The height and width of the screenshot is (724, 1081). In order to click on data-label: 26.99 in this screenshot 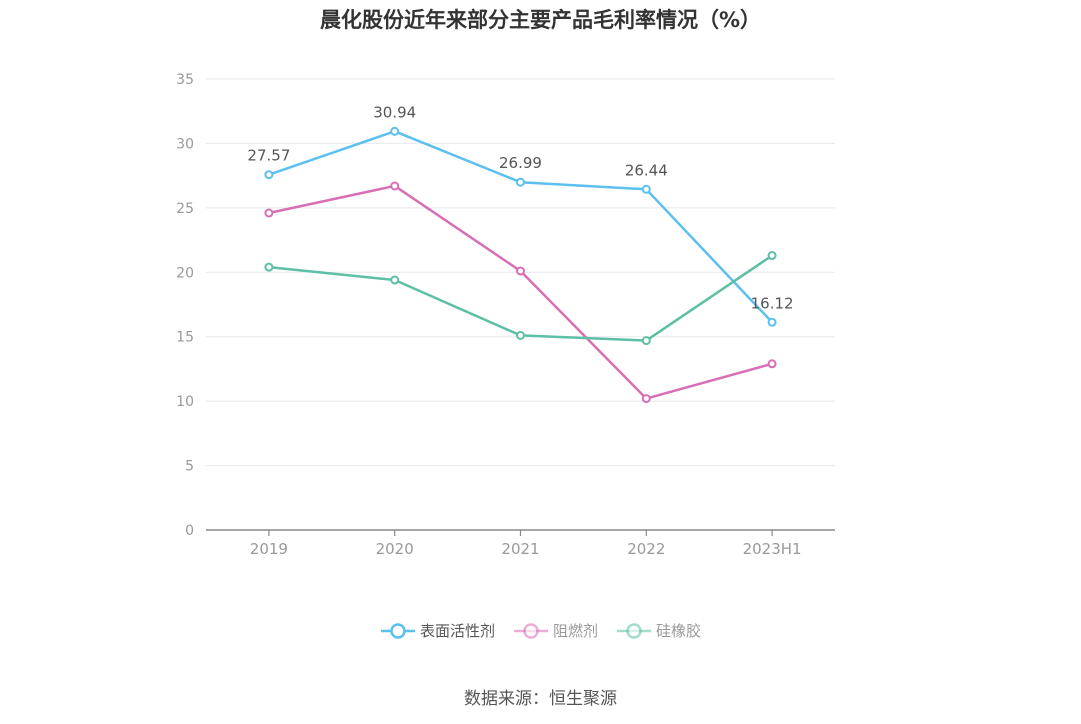, I will do `click(520, 163)`.